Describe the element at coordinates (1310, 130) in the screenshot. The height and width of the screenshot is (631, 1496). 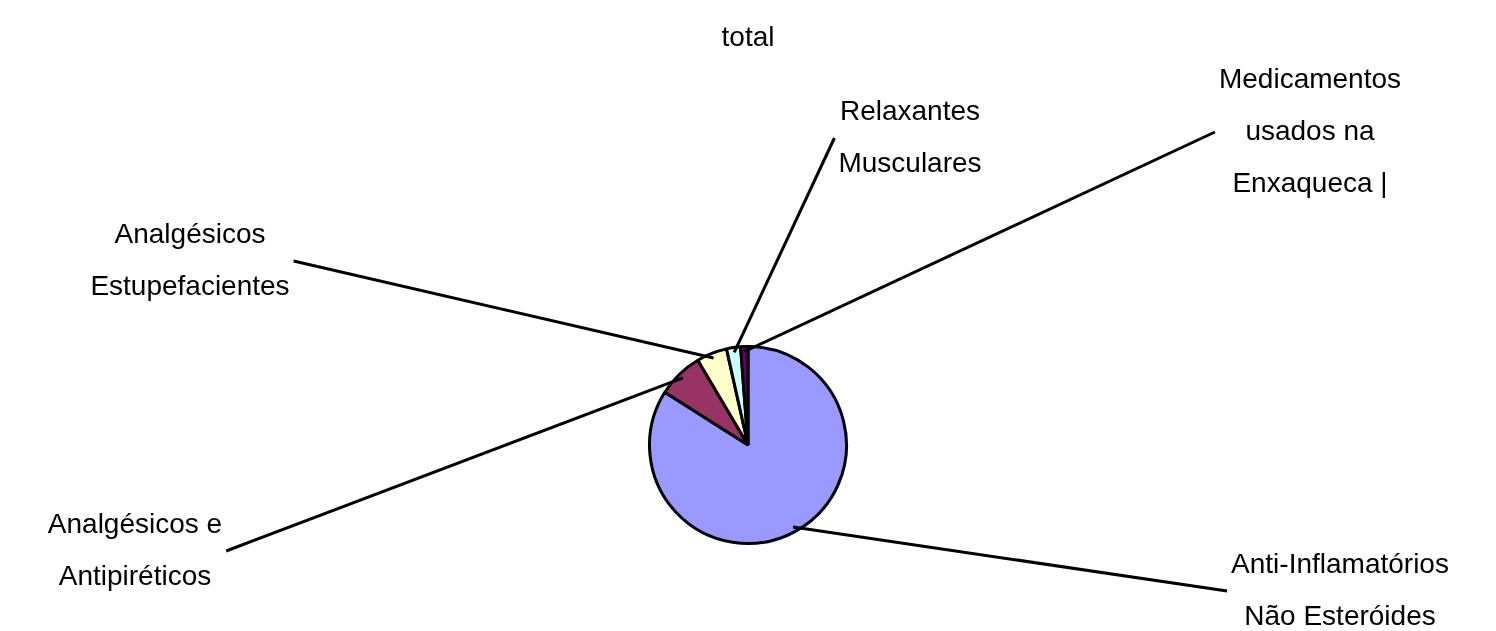
I see `slice-label: Medicamentos usados na Enxaqueca |` at that location.